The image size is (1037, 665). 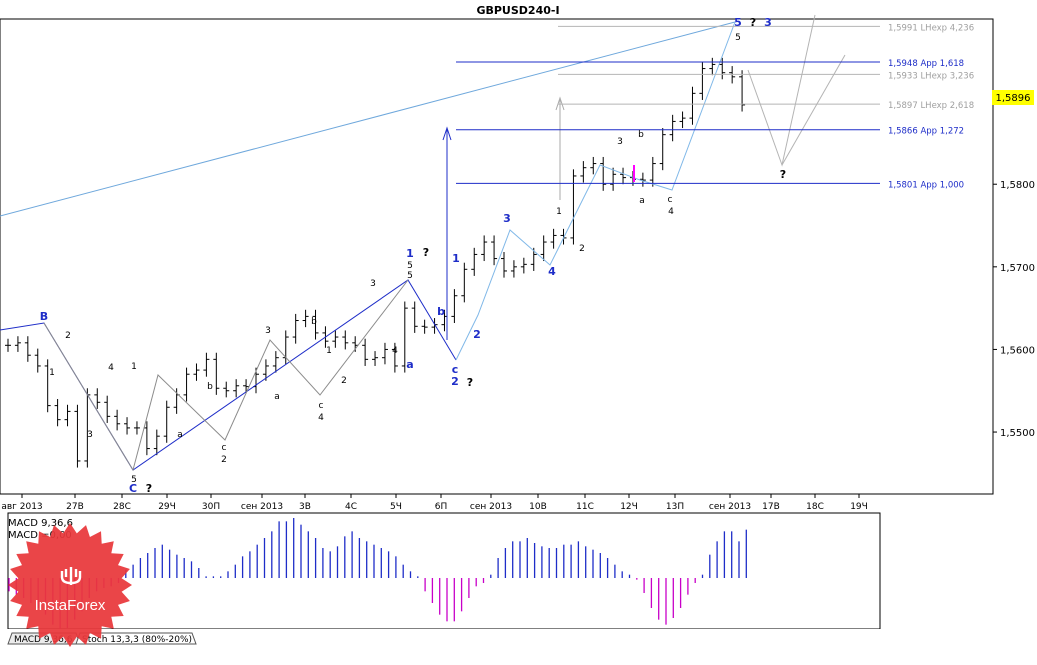 I want to click on y-tick-label: 1,5700, so click(x=1017, y=268).